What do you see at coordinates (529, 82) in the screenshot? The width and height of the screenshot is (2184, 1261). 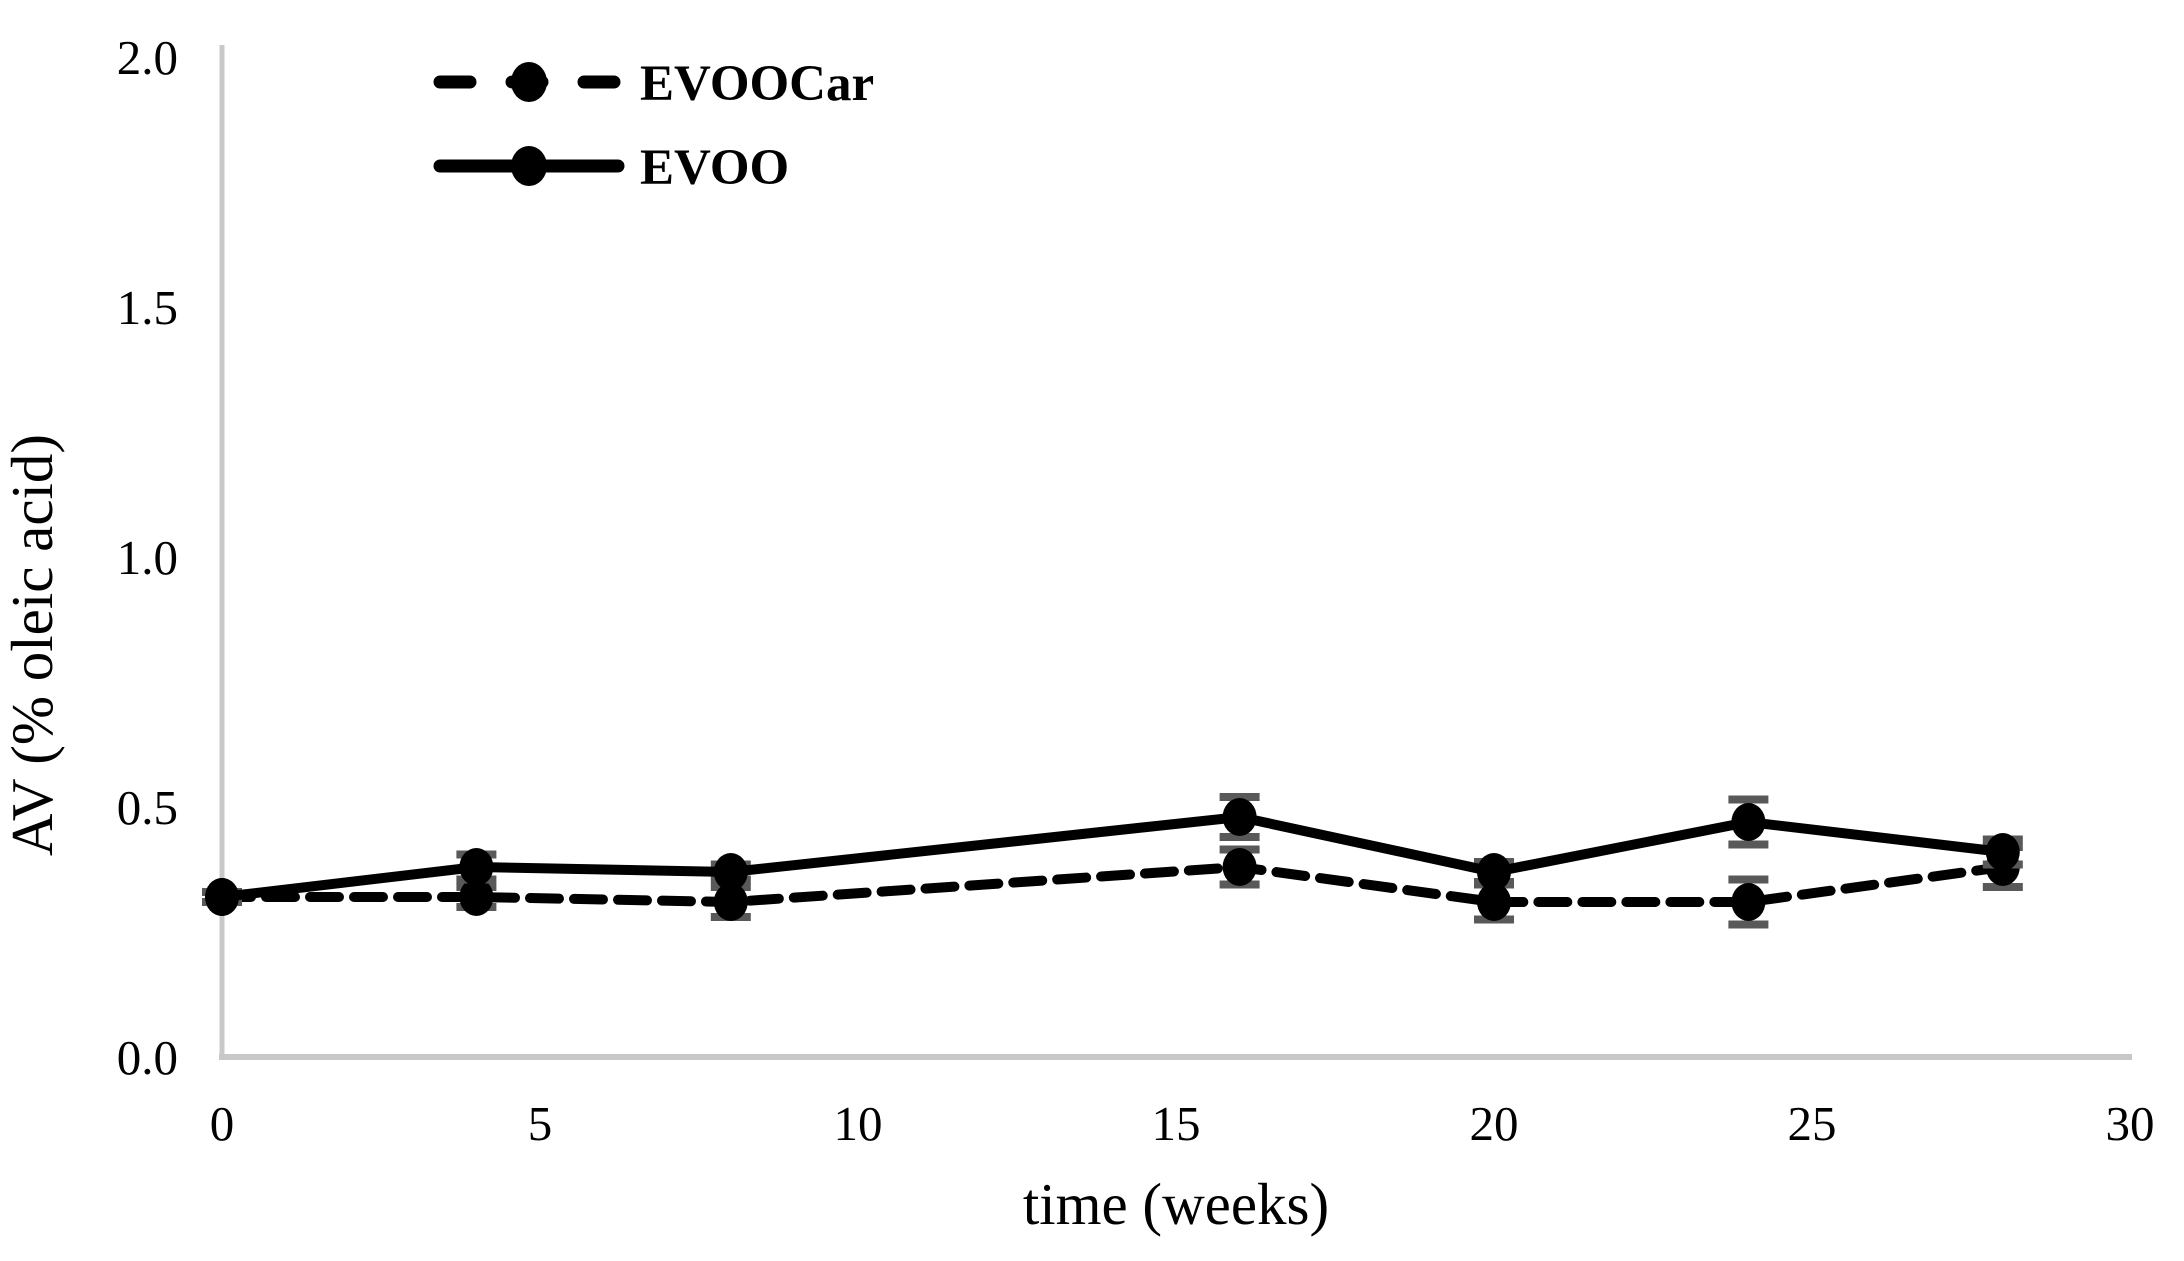 I see `legend-marker-evoocar` at bounding box center [529, 82].